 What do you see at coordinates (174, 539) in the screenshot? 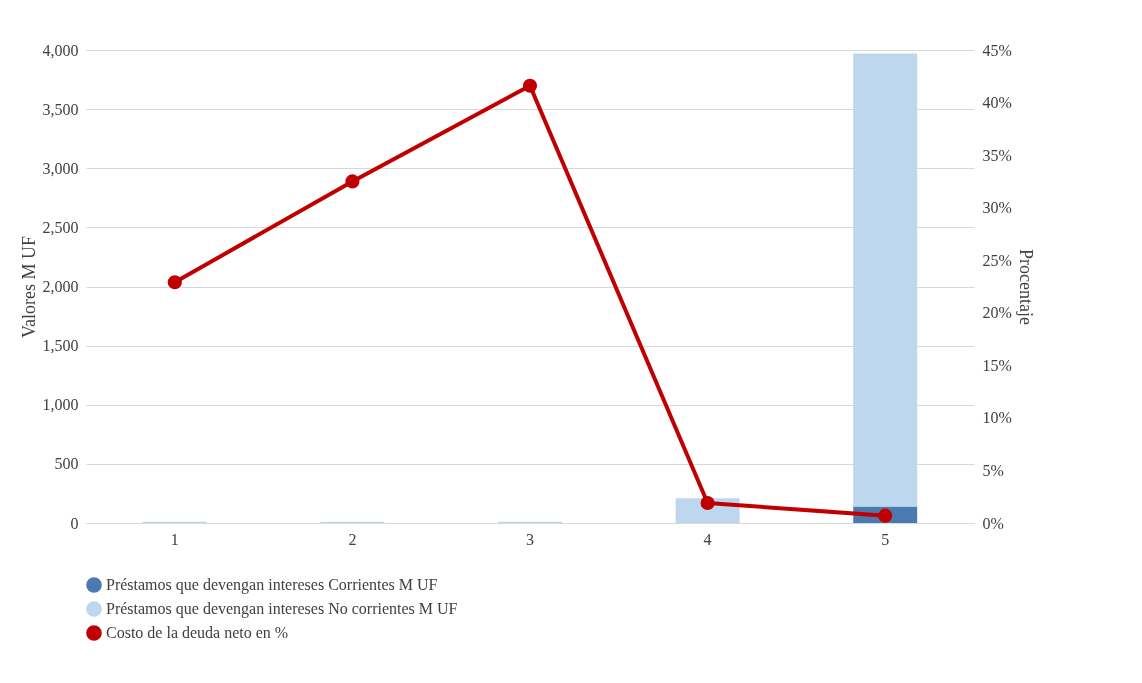
I see `x-tick-label: 1` at bounding box center [174, 539].